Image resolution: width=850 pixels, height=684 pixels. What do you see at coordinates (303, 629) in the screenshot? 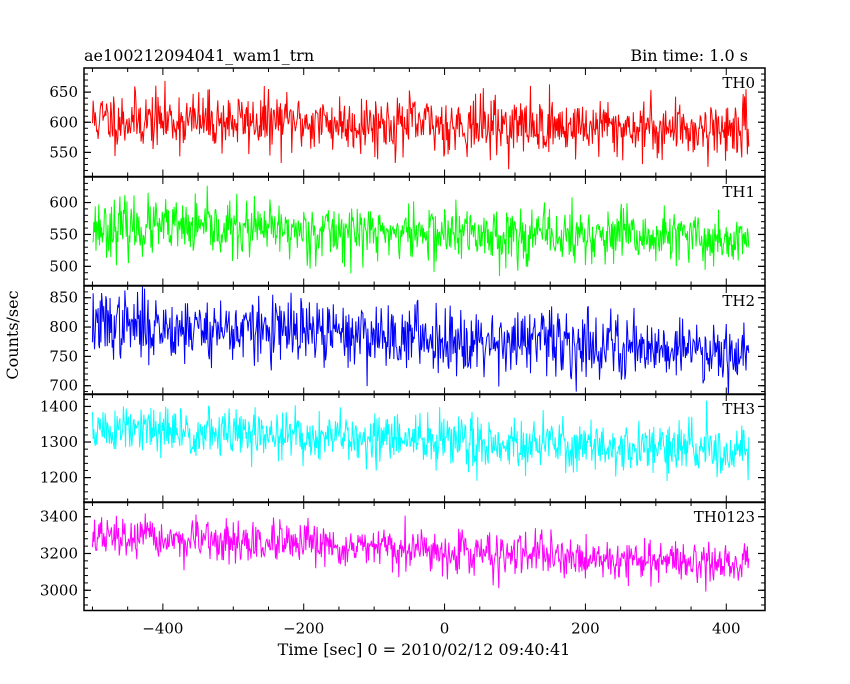
I see `x-tick-label: −200` at bounding box center [303, 629].